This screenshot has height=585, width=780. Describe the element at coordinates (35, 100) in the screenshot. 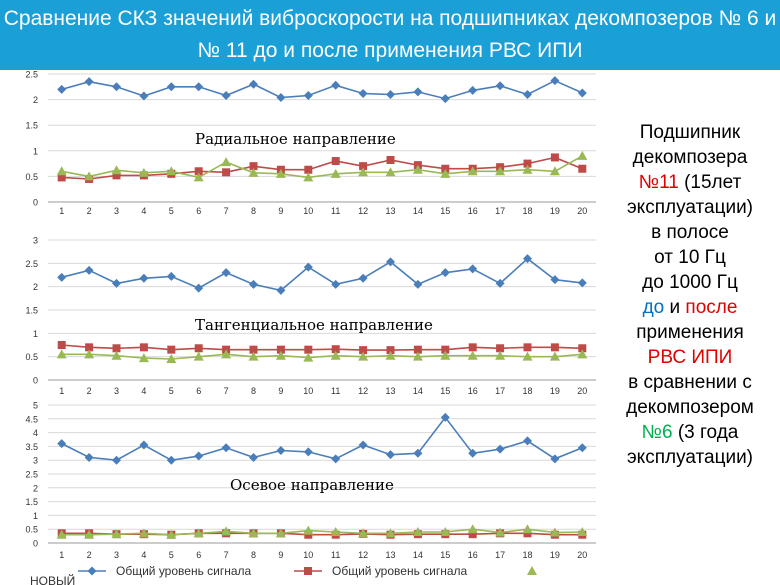

I see `y-tick-label: 2` at that location.